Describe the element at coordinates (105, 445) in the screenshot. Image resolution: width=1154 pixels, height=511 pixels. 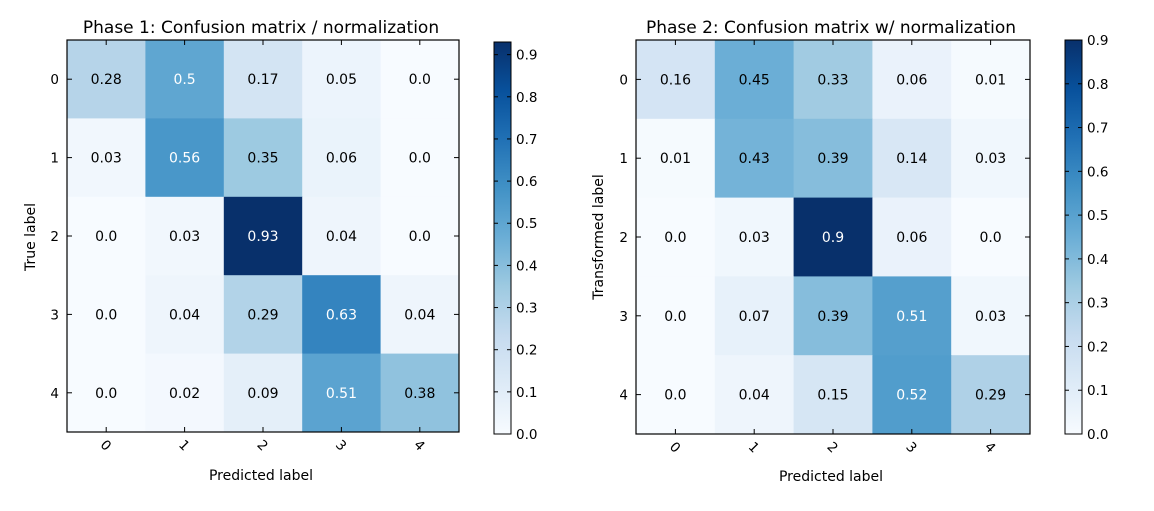
I see `x-tick-label: 0` at that location.